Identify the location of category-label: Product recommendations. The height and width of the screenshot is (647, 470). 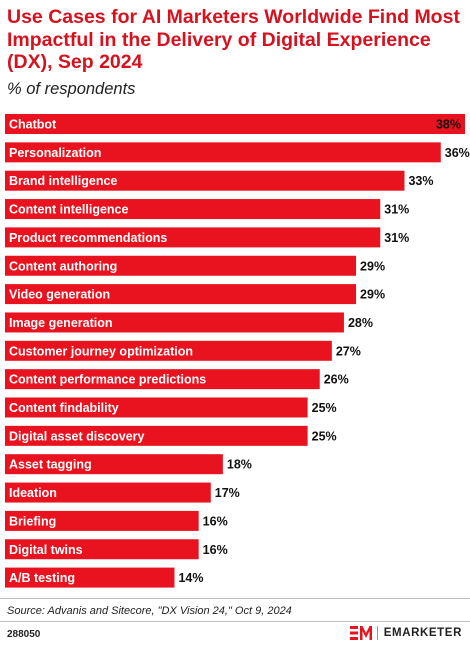
(88, 238).